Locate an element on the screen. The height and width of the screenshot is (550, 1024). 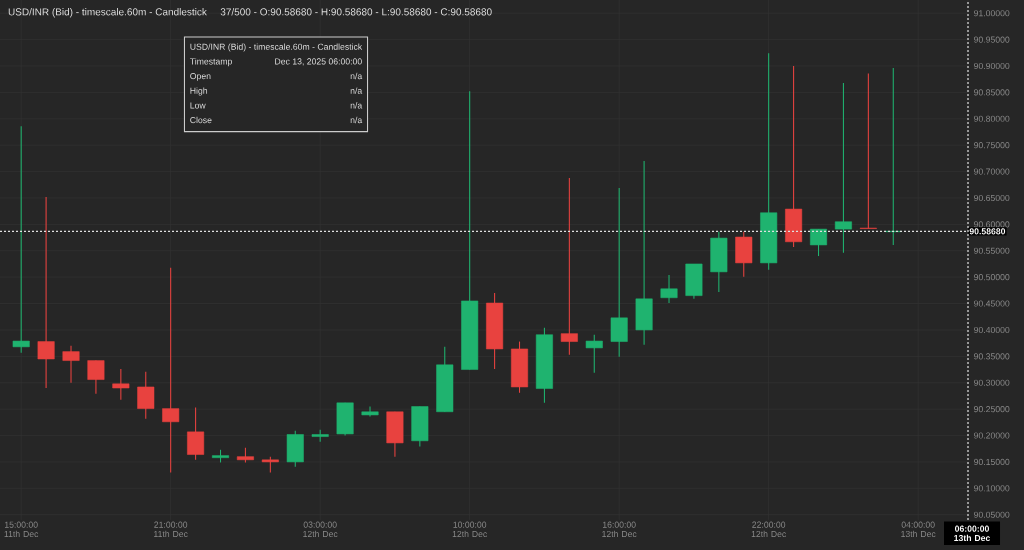
ref-line-label: 90.58680 is located at coordinates (987, 231).